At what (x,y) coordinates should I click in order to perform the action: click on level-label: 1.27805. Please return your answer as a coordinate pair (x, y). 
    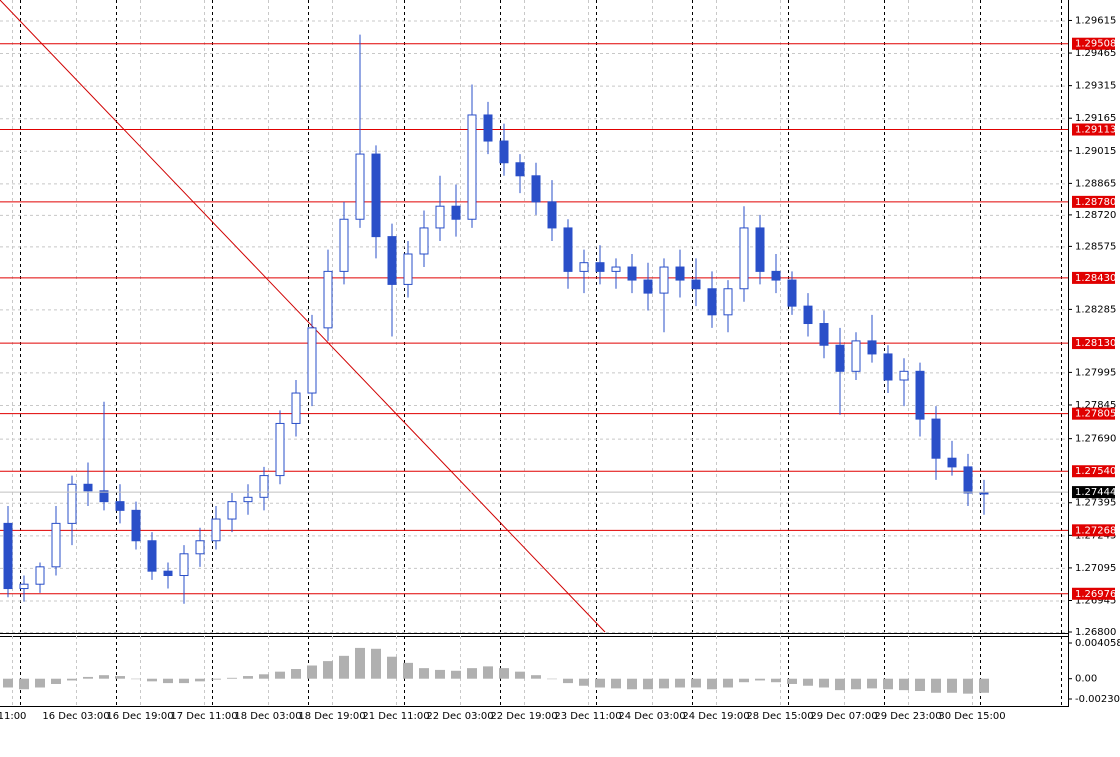
    Looking at the image, I should click on (1095, 414).